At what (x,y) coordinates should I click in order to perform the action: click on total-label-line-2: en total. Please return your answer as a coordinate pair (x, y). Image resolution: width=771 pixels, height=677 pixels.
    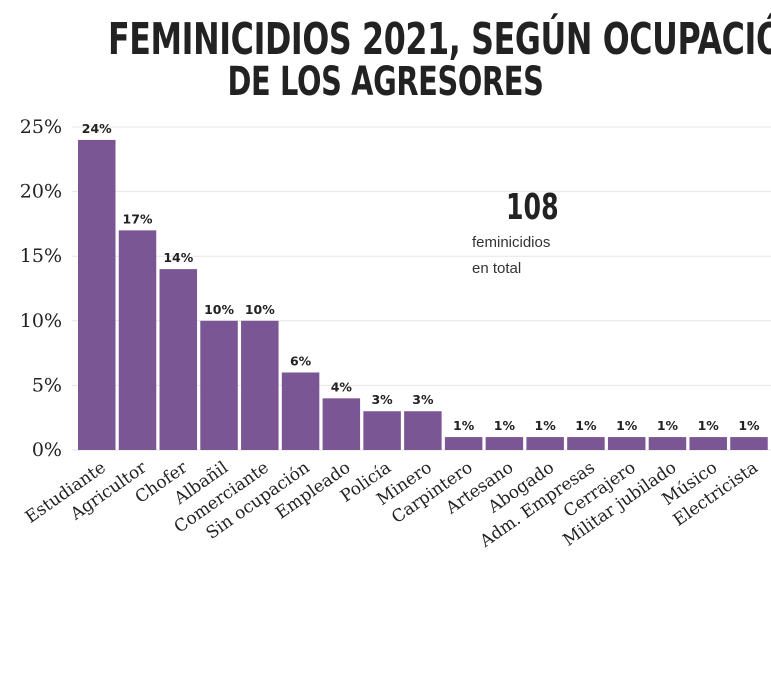
    Looking at the image, I should click on (497, 268).